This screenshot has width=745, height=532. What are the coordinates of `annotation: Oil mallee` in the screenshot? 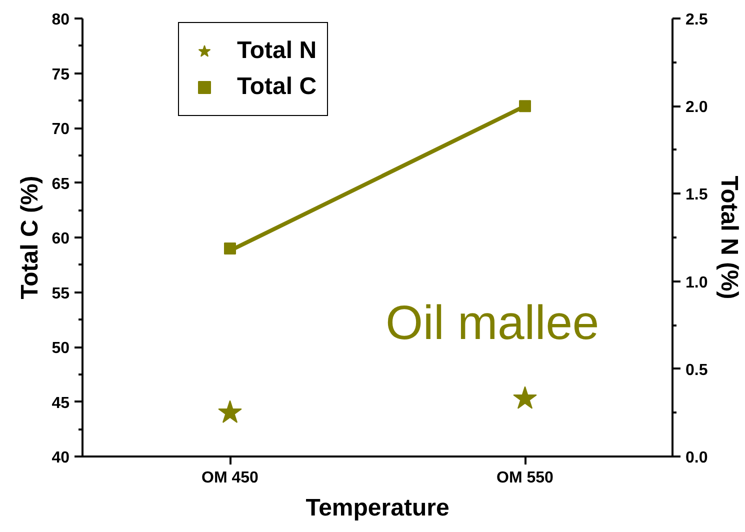 It's located at (493, 323).